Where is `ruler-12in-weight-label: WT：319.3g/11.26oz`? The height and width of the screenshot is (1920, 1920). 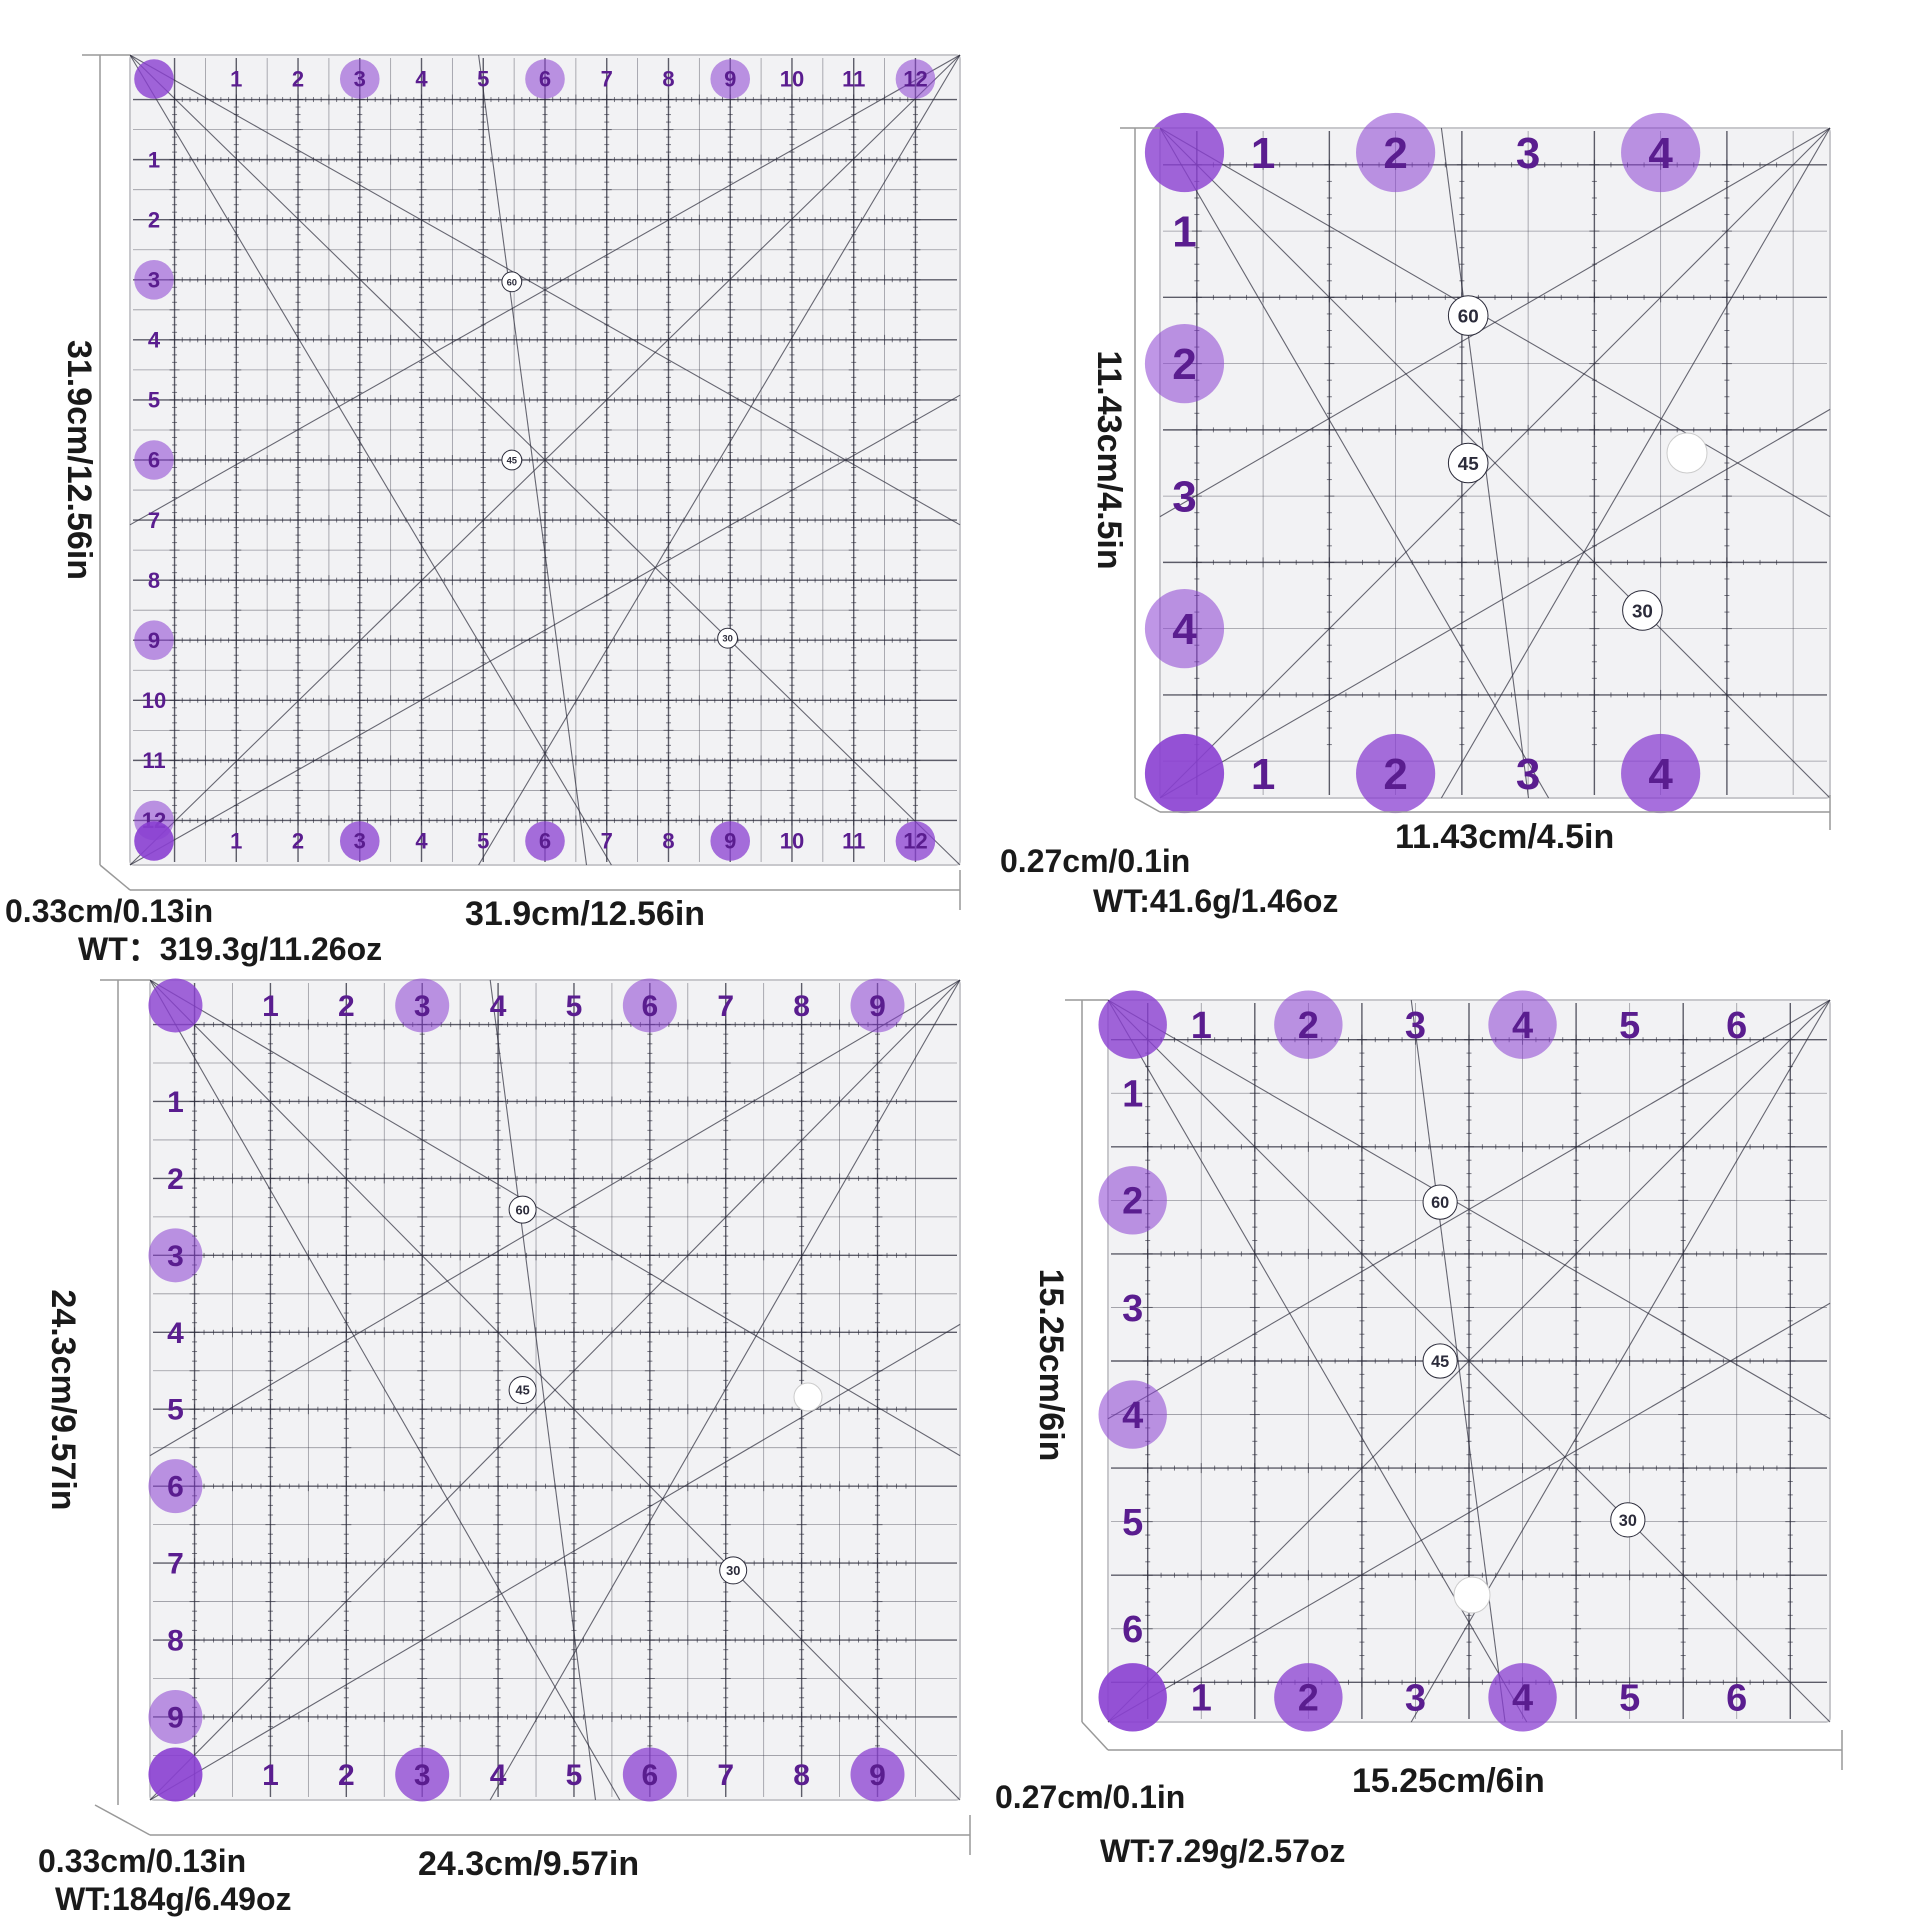 ruler-12in-weight-label: WT：319.3g/11.26oz is located at coordinates (230, 949).